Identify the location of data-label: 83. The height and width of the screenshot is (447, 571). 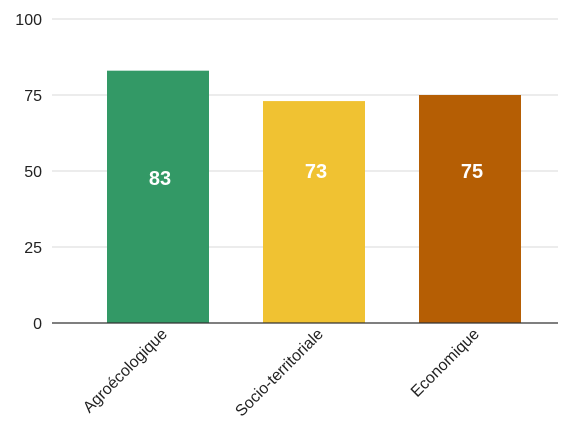
(160, 179).